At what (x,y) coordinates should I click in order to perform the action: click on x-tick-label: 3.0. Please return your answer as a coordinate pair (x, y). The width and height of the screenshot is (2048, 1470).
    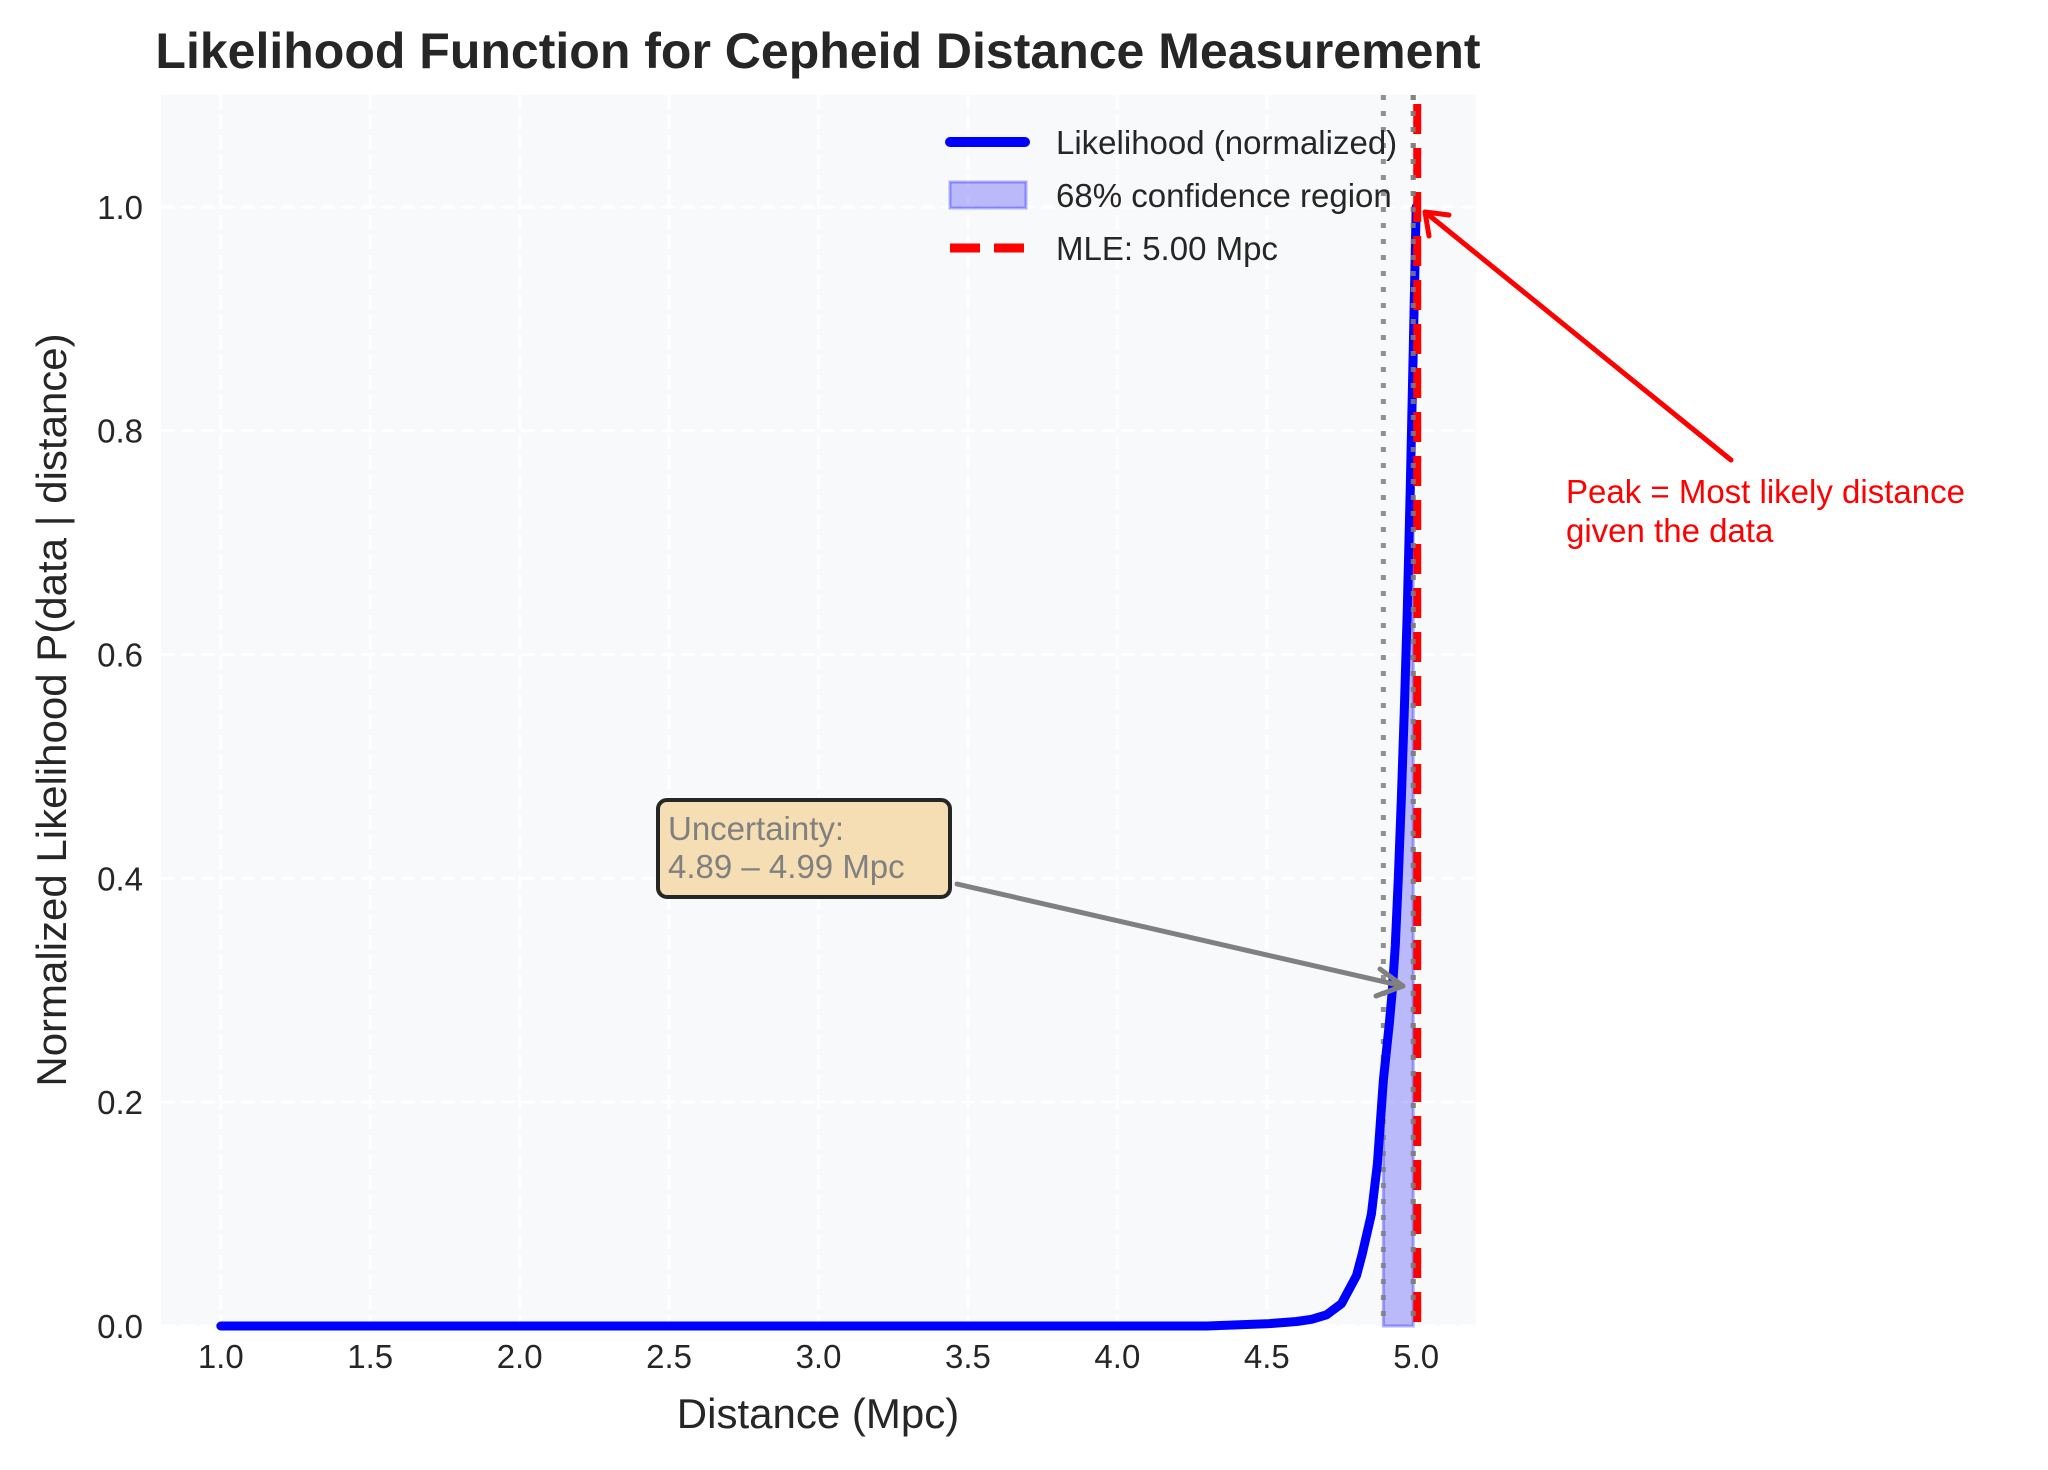
    Looking at the image, I should click on (819, 1356).